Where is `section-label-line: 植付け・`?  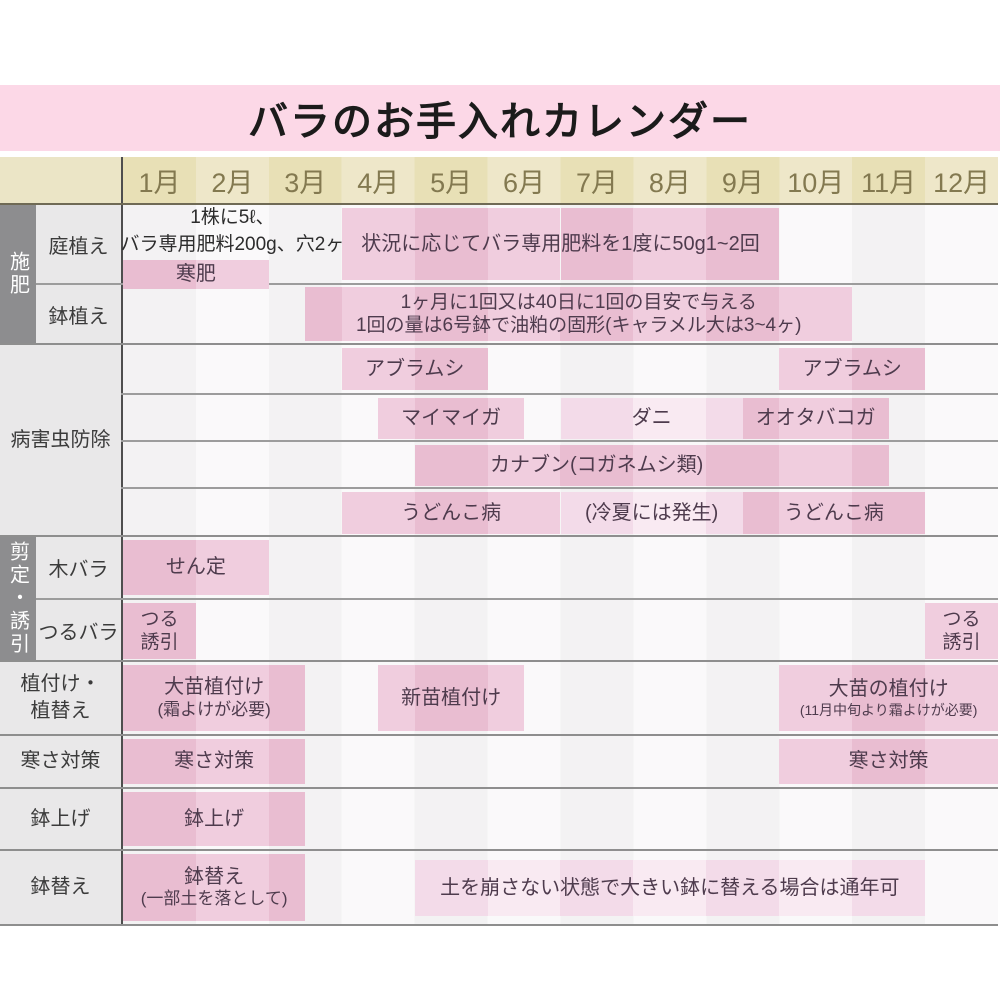
section-label-line: 植付け・ is located at coordinates (60, 684).